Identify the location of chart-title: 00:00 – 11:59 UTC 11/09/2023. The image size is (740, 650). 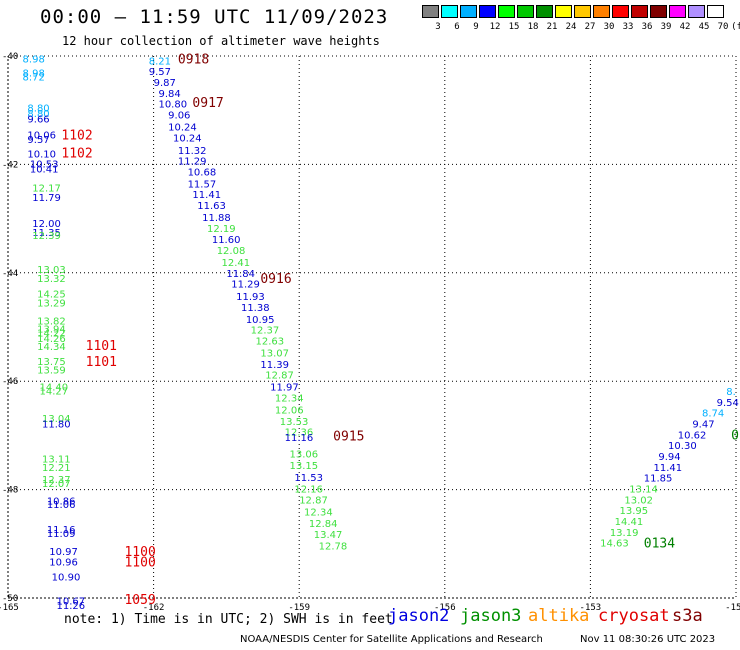
(214, 17).